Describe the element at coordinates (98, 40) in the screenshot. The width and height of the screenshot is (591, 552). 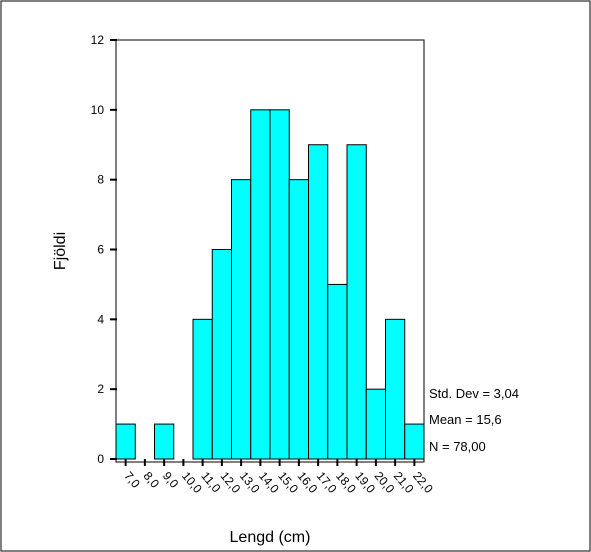
I see `y-tick-label: 12` at that location.